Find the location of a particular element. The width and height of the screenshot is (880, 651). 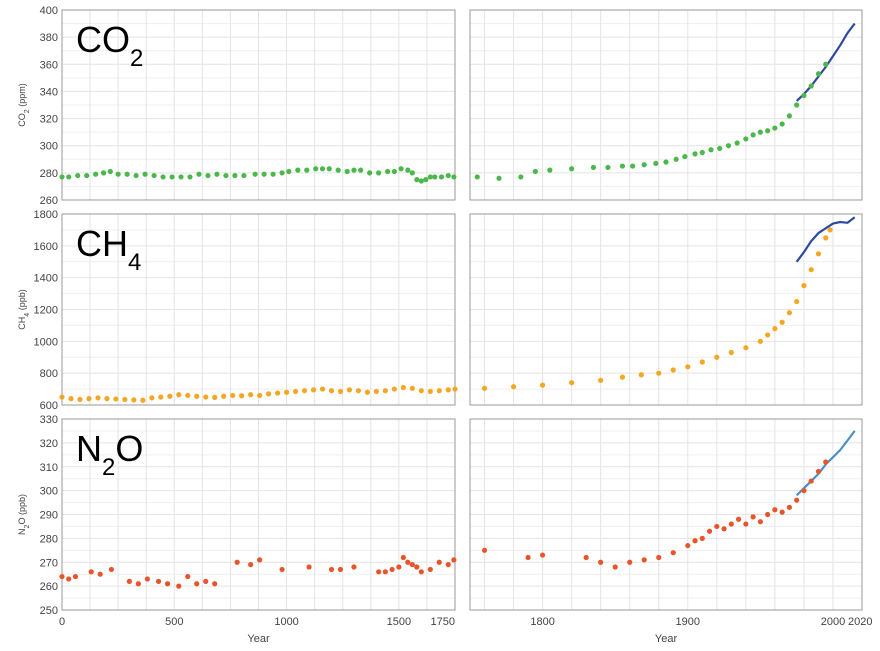

y-tick-label: 1200 is located at coordinates (46, 311).